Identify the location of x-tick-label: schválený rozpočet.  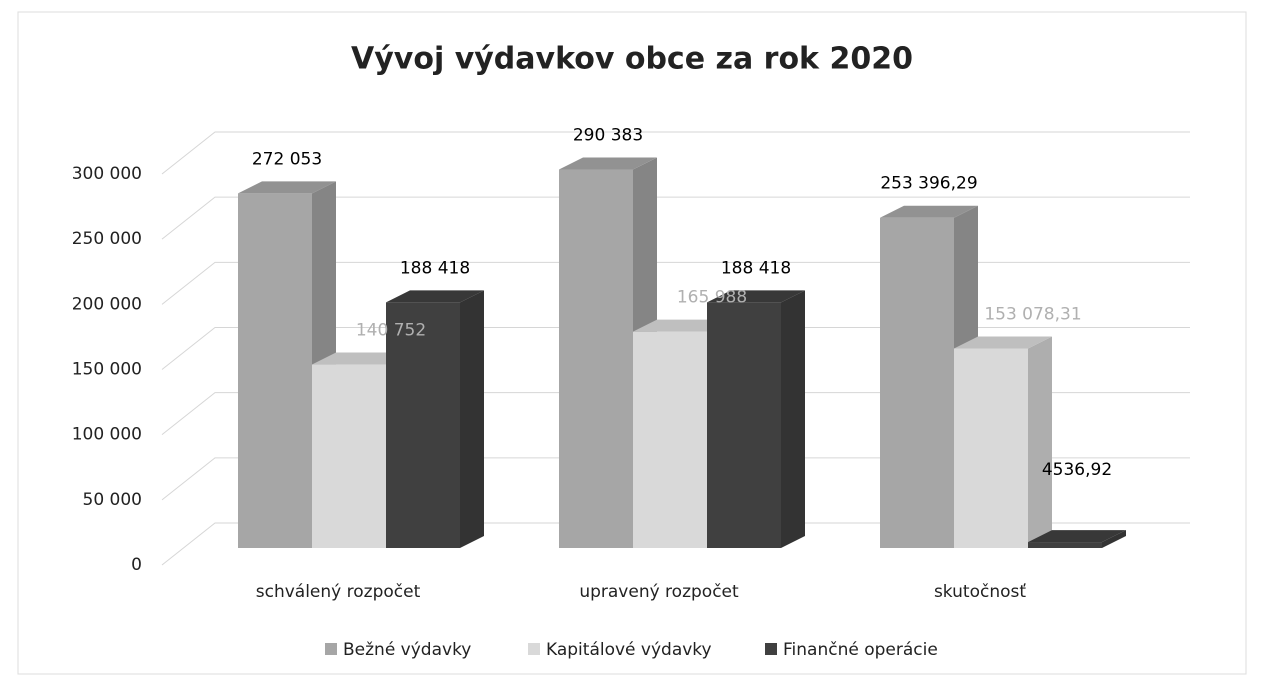
(338, 592).